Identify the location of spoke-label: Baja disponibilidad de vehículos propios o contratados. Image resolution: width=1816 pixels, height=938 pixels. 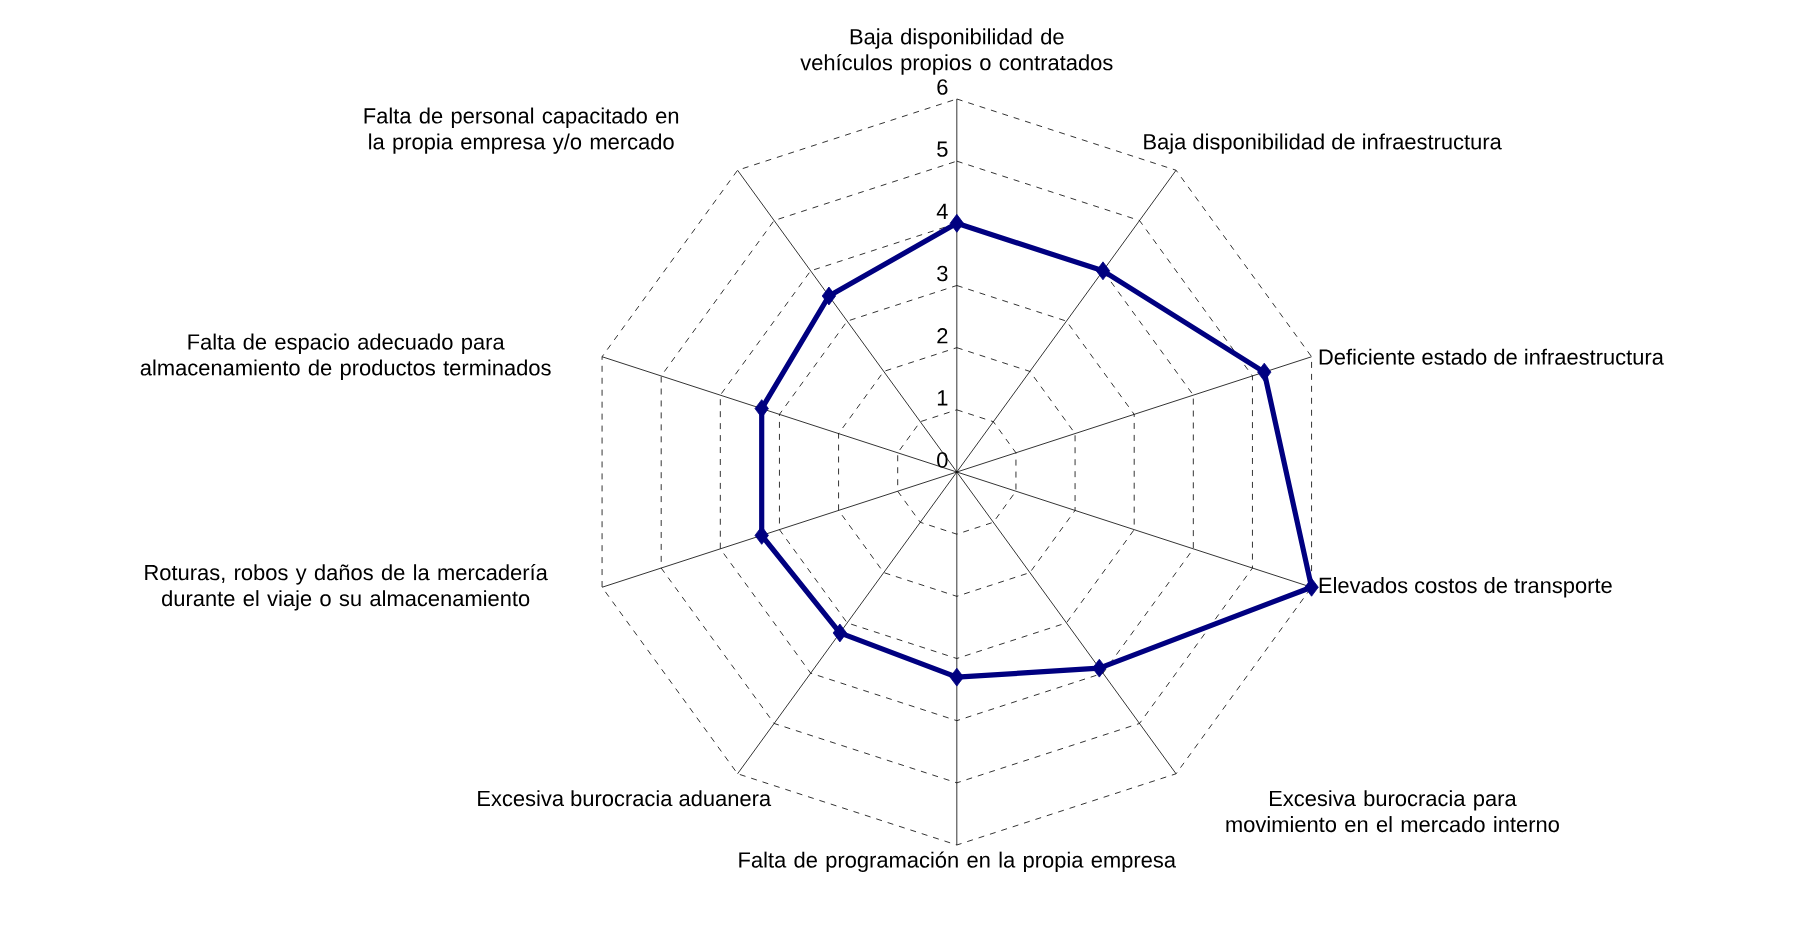
(956, 51).